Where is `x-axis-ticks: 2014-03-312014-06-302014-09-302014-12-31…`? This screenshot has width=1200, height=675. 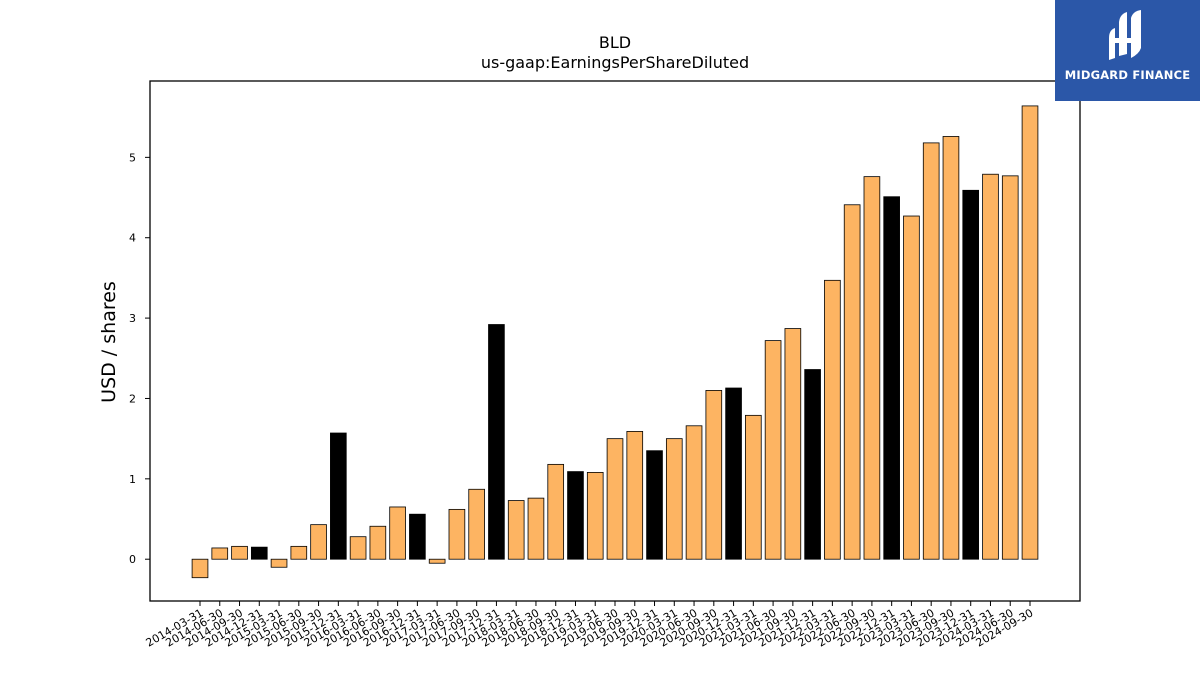 x-axis-ticks: 2014-03-312014-06-302014-09-302014-12-31… is located at coordinates (590, 625).